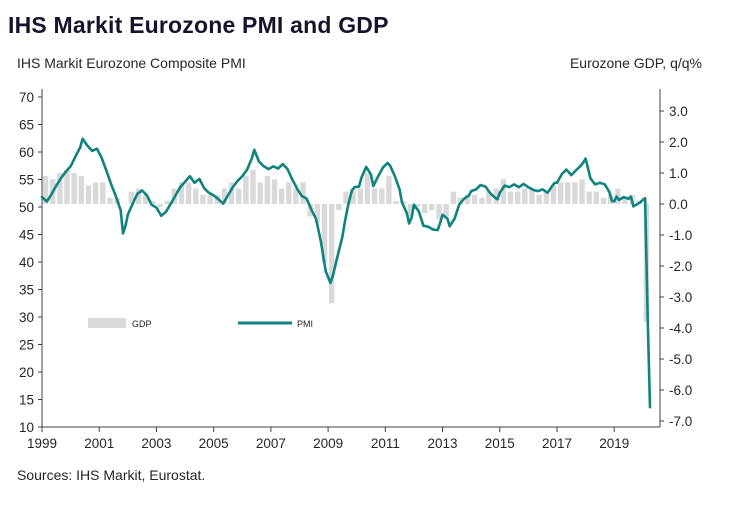 This screenshot has width=730, height=532. Describe the element at coordinates (443, 443) in the screenshot. I see `x-axis-tick-label: 2013` at that location.